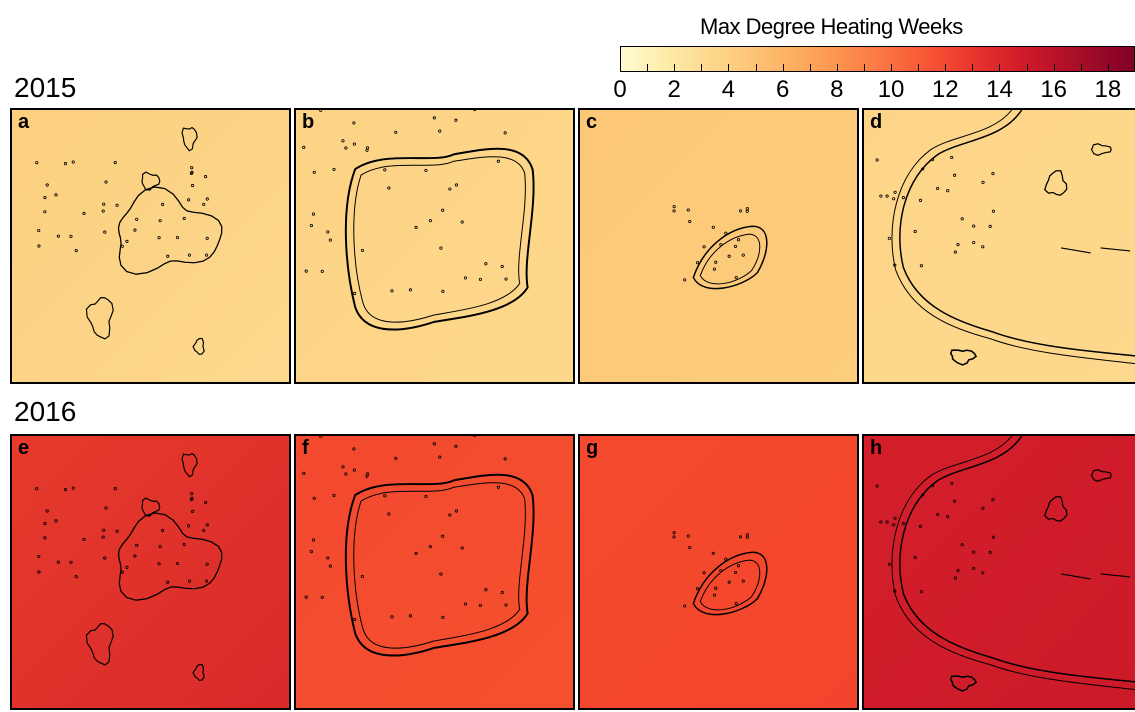 The height and width of the screenshot is (712, 1135). I want to click on map-panel-c: c, so click(718, 246).